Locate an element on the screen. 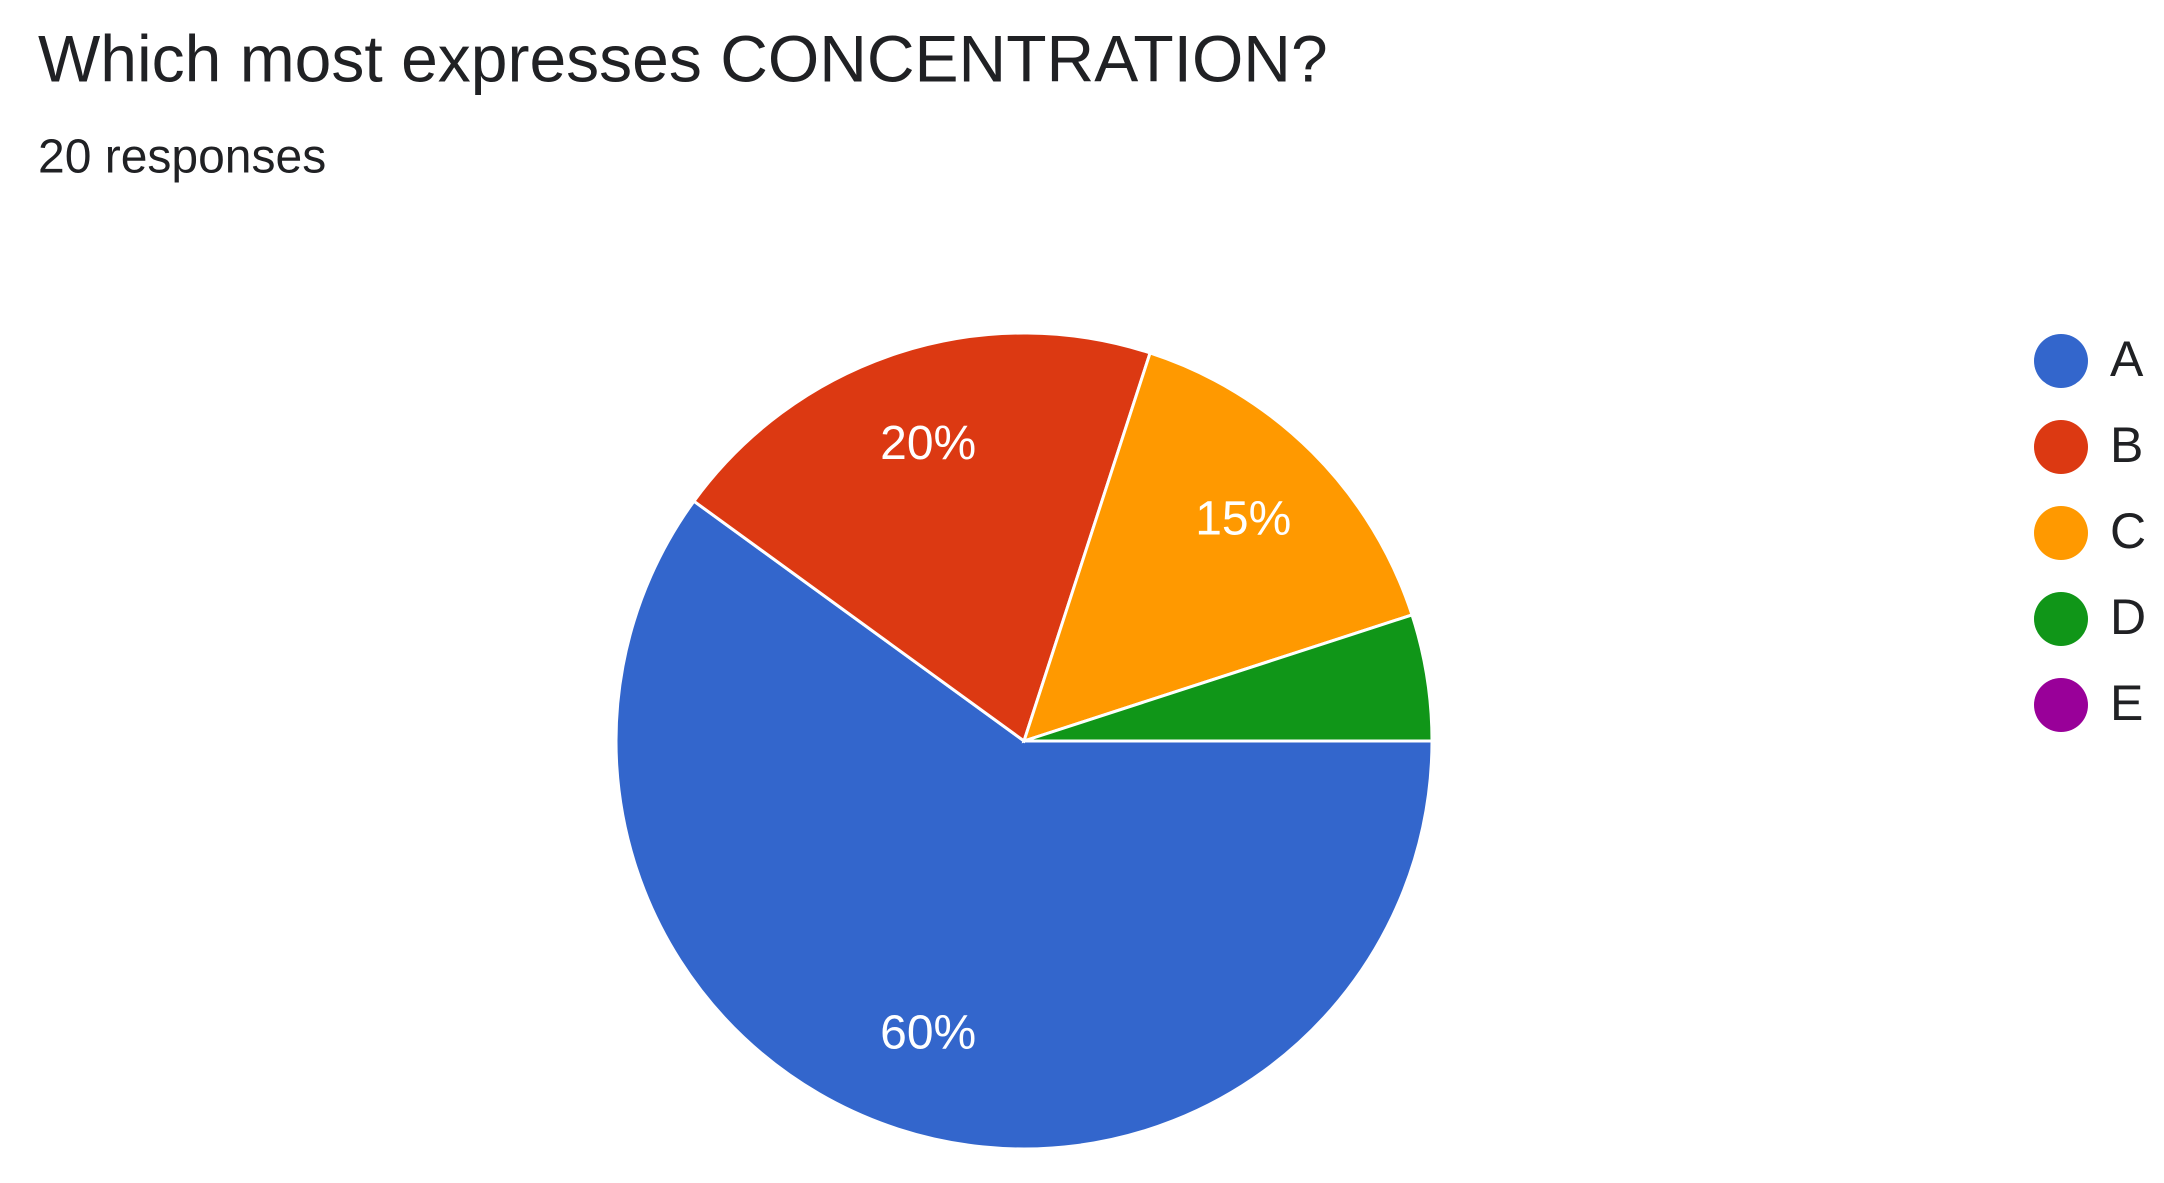 The image size is (2164, 1183). data-label: 60% is located at coordinates (928, 1033).